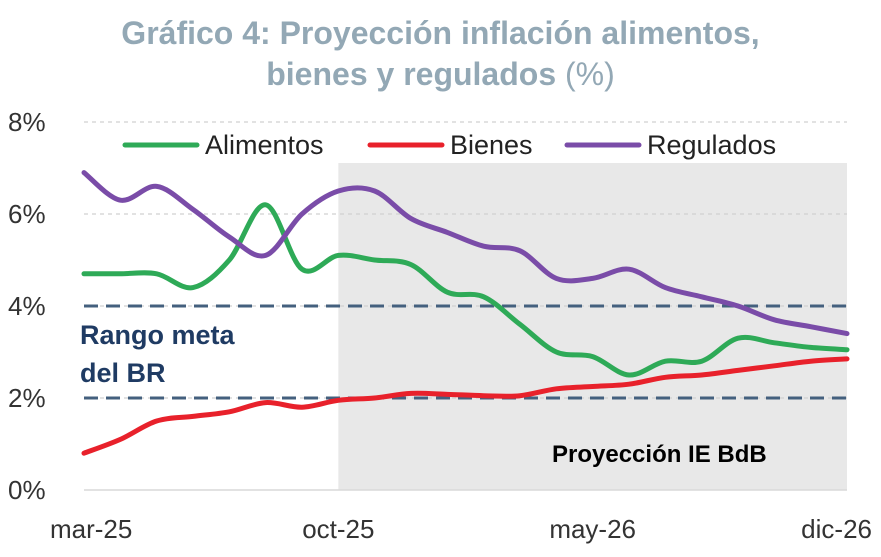 The height and width of the screenshot is (557, 881). Describe the element at coordinates (836, 529) in the screenshot. I see `x-tick-label: dic-26` at that location.